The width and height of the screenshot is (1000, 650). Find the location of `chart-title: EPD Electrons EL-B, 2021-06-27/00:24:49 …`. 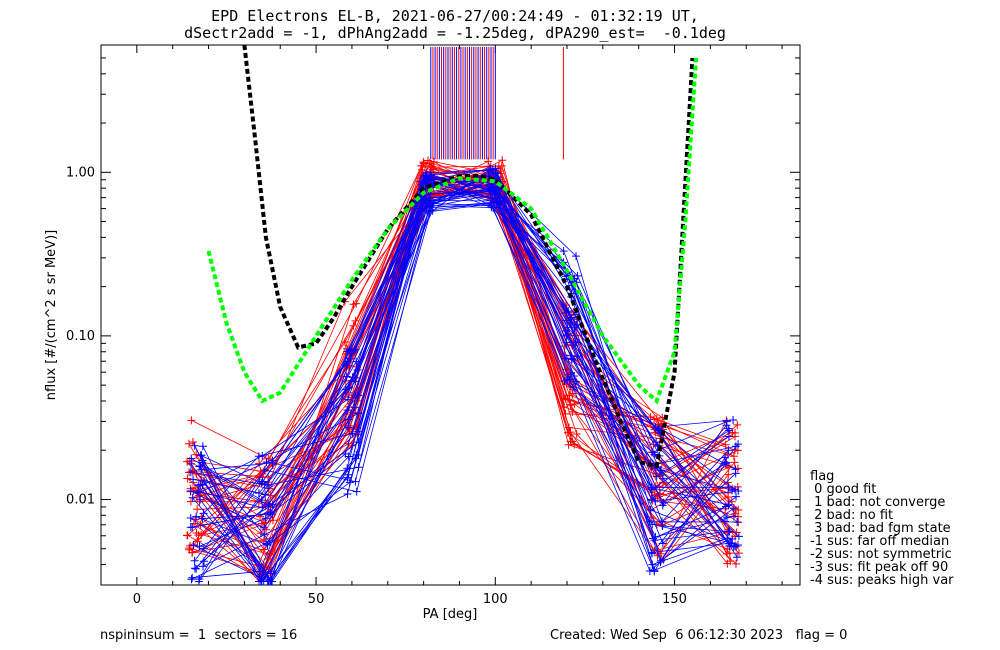

chart-title: EPD Electrons EL-B, 2021-06-27/00:24:49 … is located at coordinates (455, 16).